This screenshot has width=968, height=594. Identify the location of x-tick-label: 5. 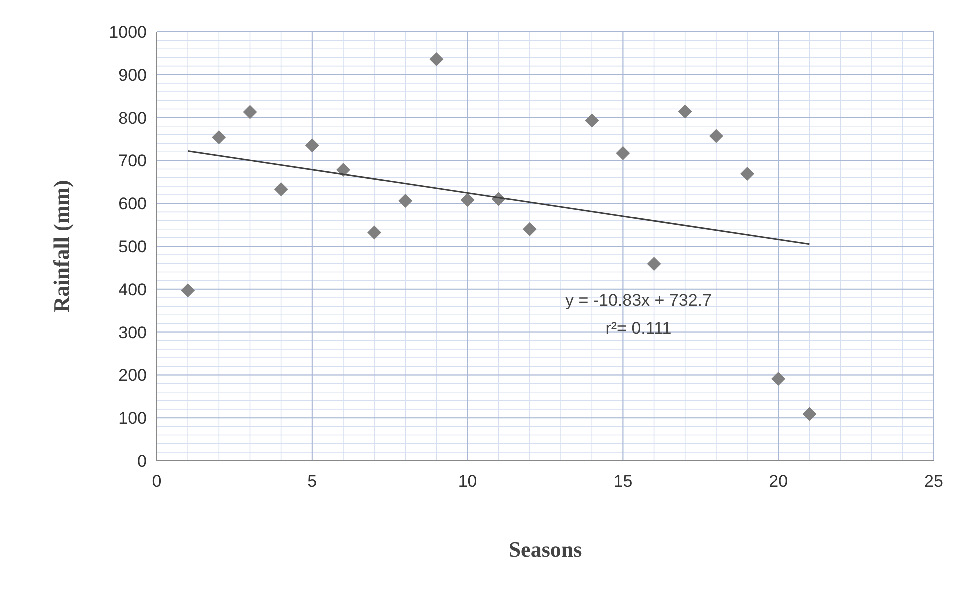
(313, 481).